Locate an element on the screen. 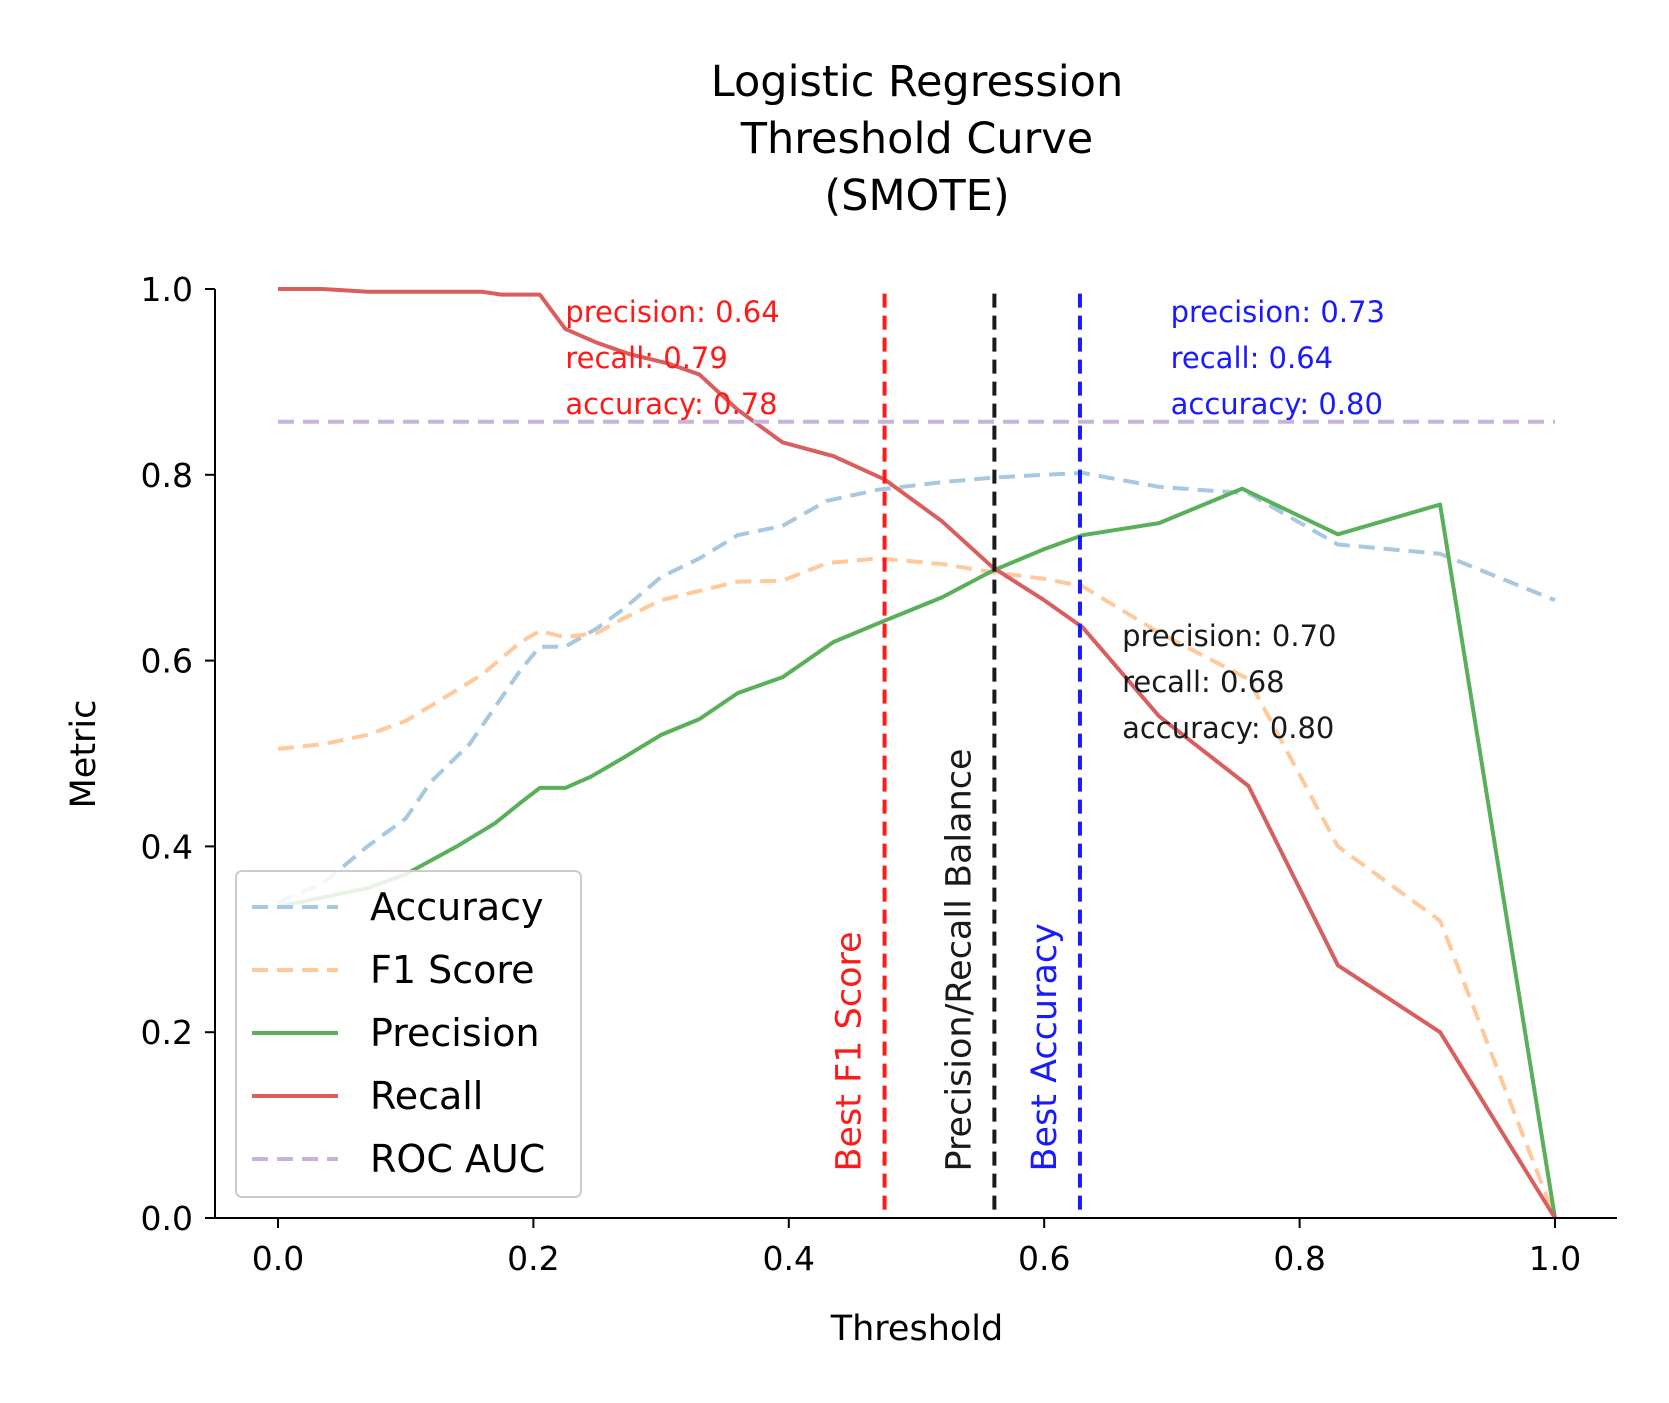  x-tick-label: 0.8 is located at coordinates (1299, 1258).